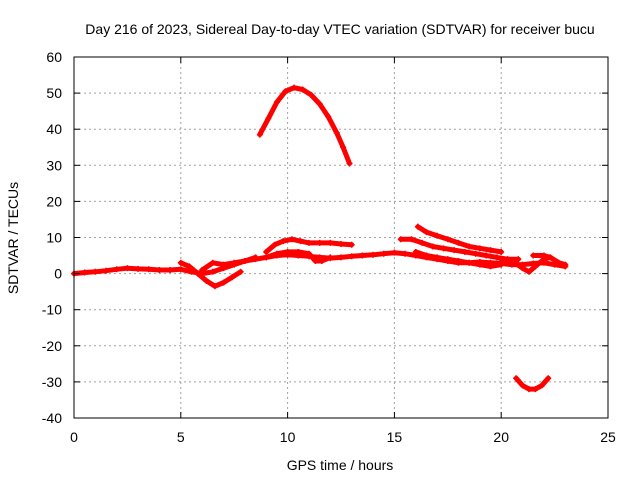 The height and width of the screenshot is (480, 640). Describe the element at coordinates (54, 165) in the screenshot. I see `y-tick-label: 30` at that location.